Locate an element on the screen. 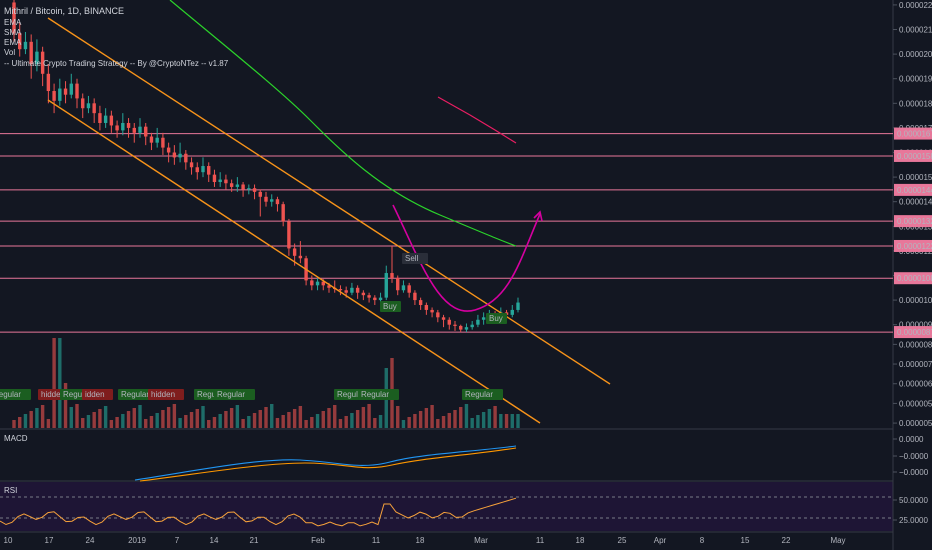 The width and height of the screenshot is (932, 550). y-tick-label: 0.00000500 is located at coordinates (915, 423).